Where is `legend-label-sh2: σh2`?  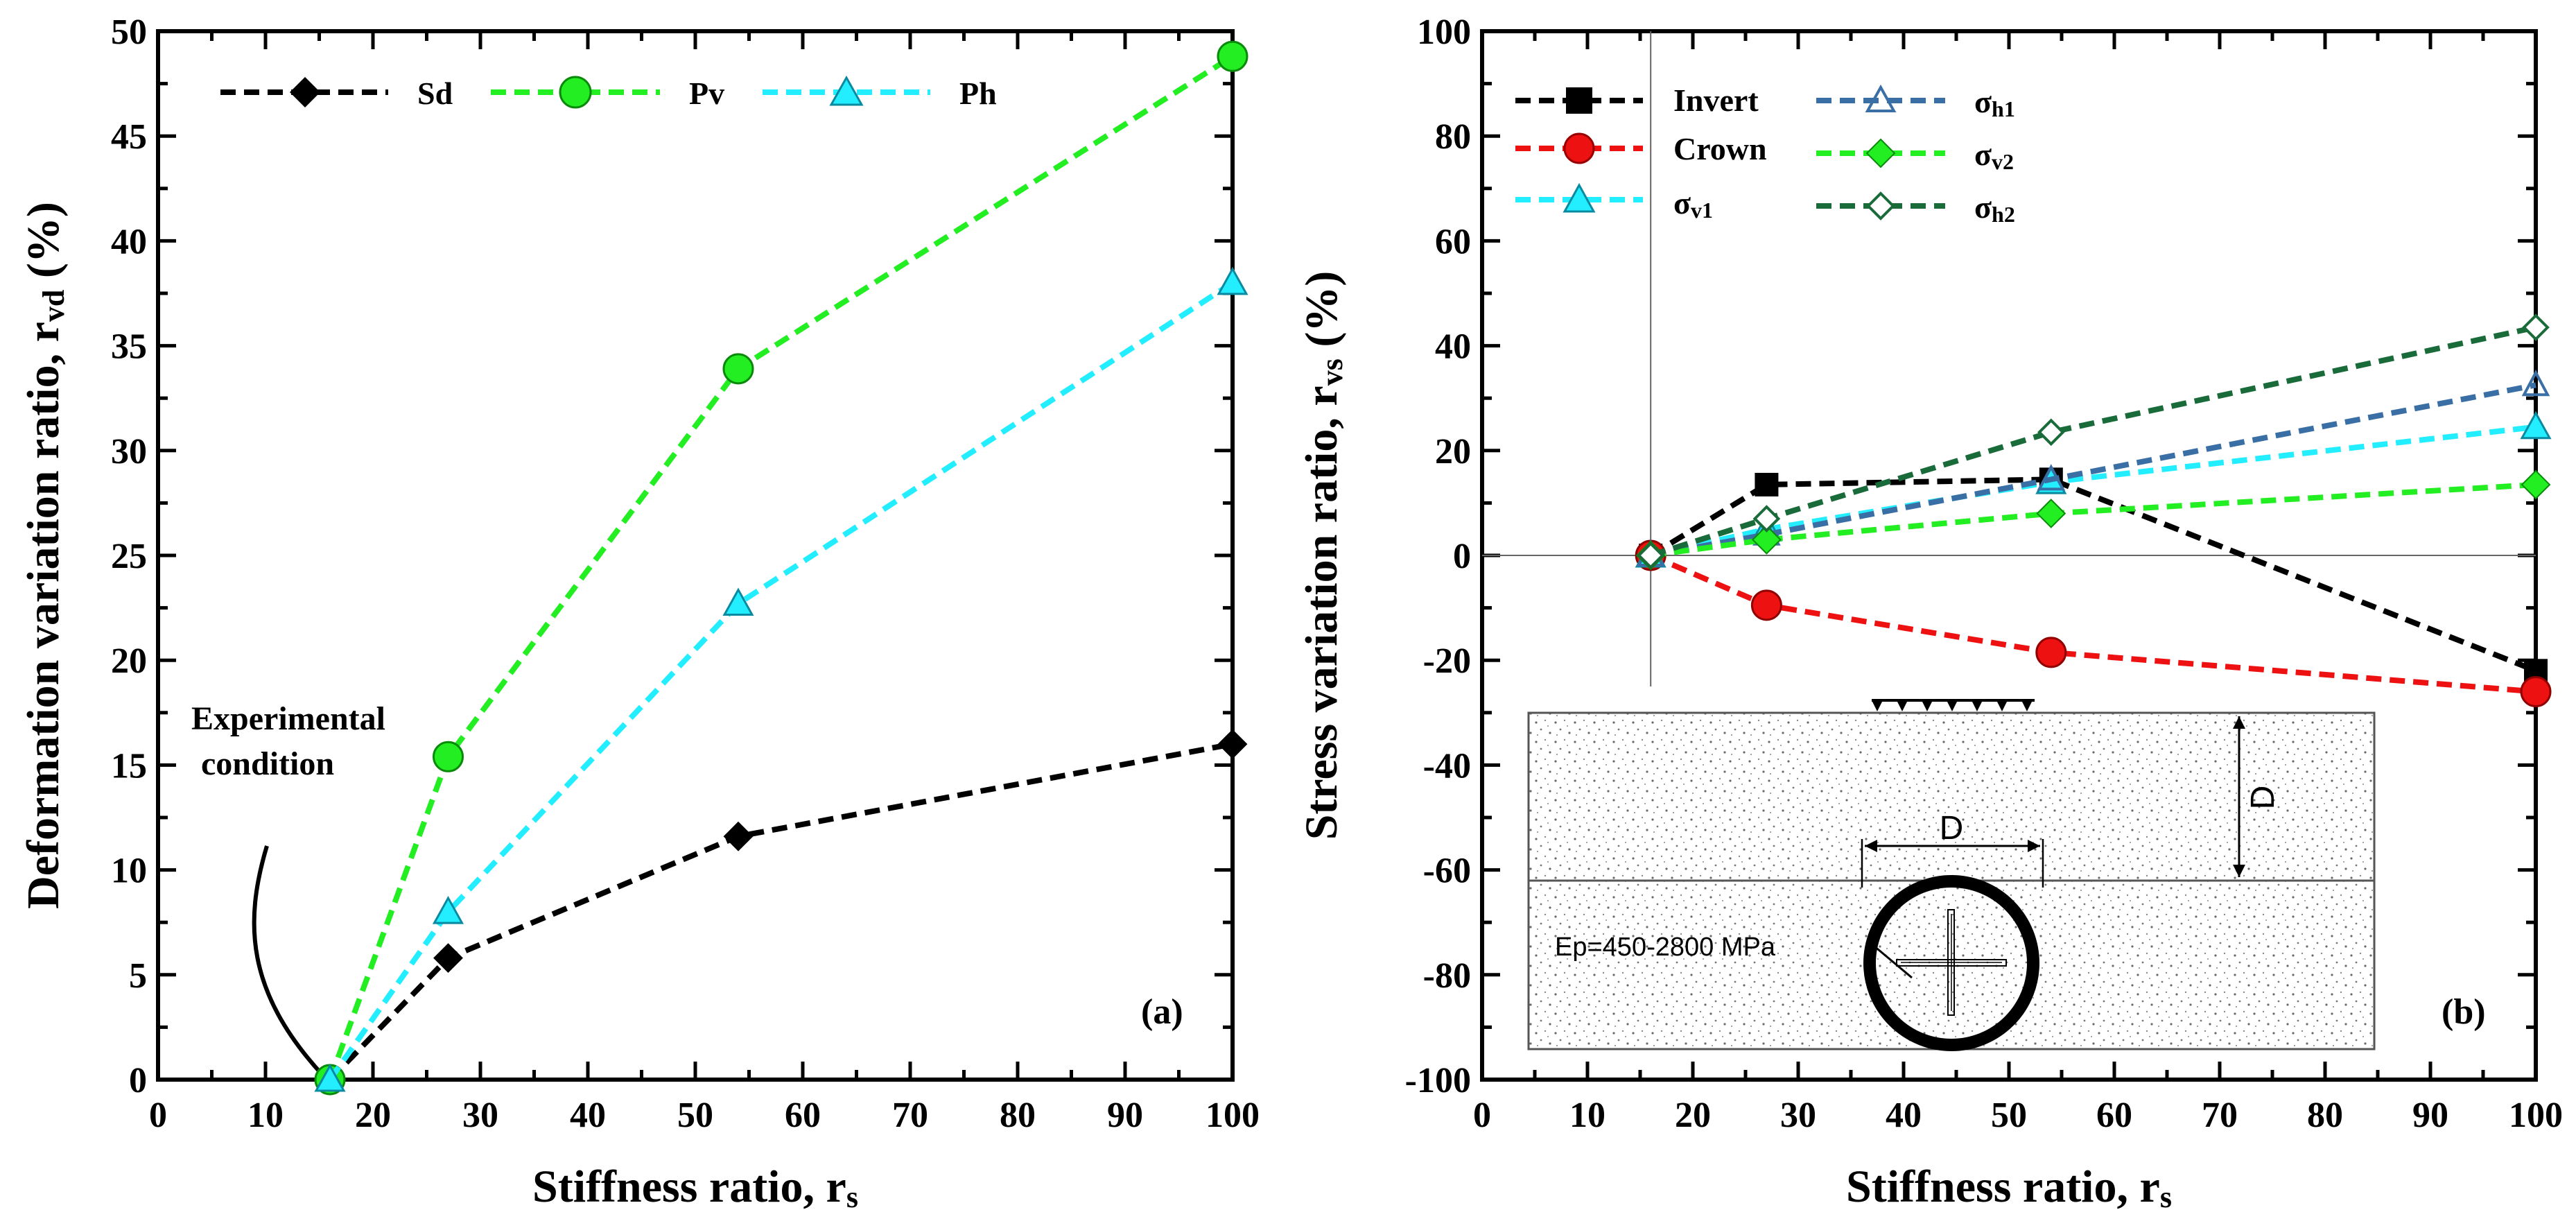 legend-label-sh2: σh2 is located at coordinates (1994, 208).